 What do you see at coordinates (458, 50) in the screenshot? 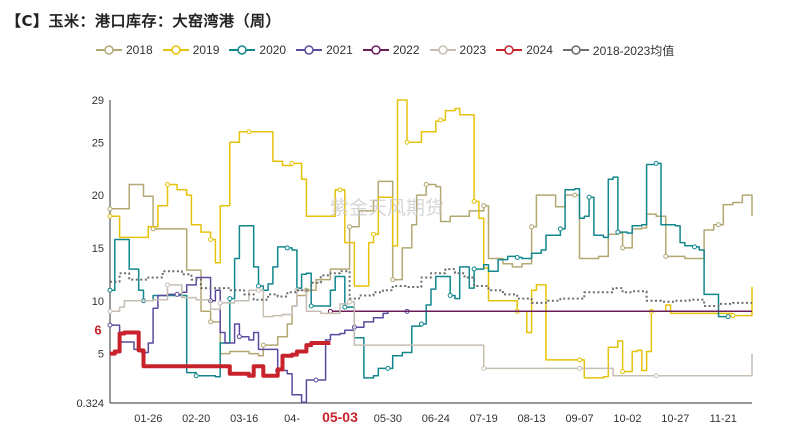
I see `legend-item-2023: 2023` at bounding box center [458, 50].